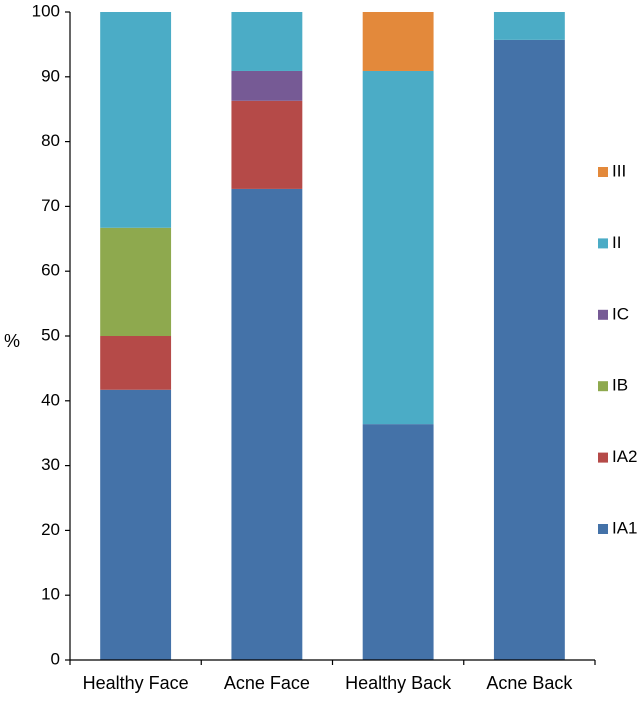  Describe the element at coordinates (398, 683) in the screenshot. I see `x-category-label-2: Healthy Back` at that location.